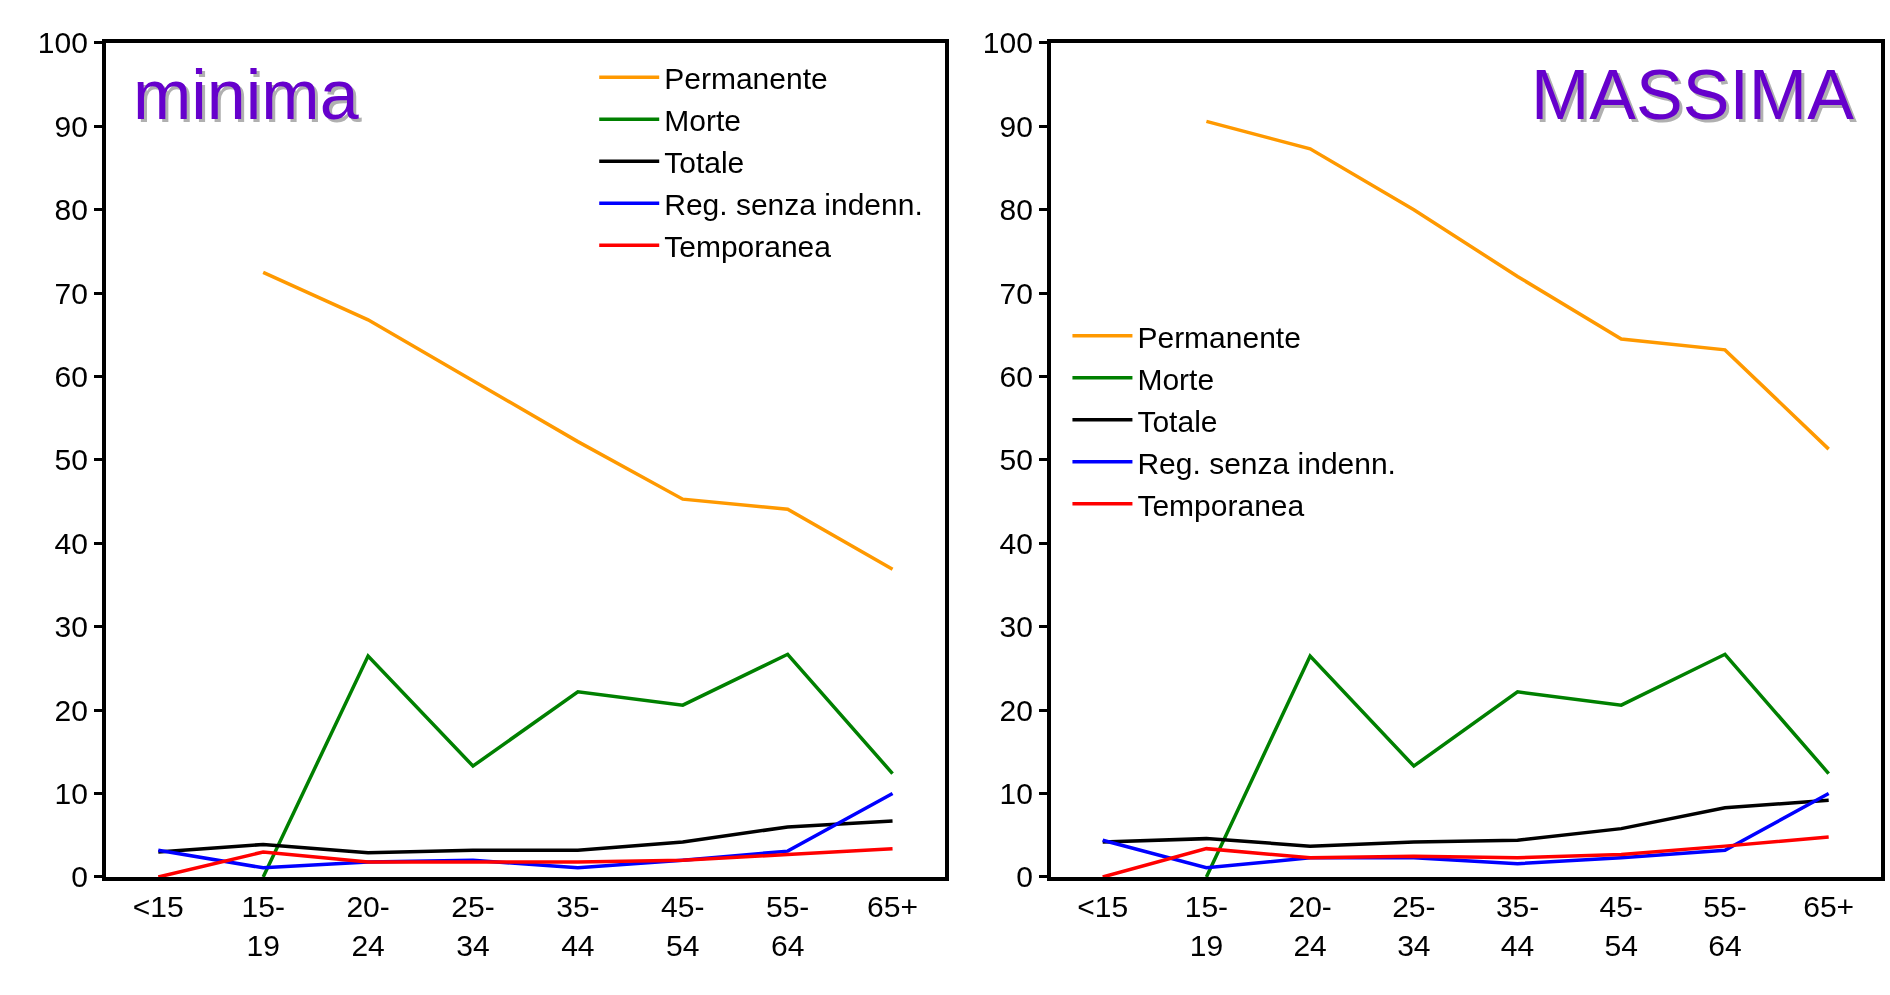 This screenshot has height=995, width=1890. What do you see at coordinates (249, 98) in the screenshot?
I see `chart-title: minima` at bounding box center [249, 98].